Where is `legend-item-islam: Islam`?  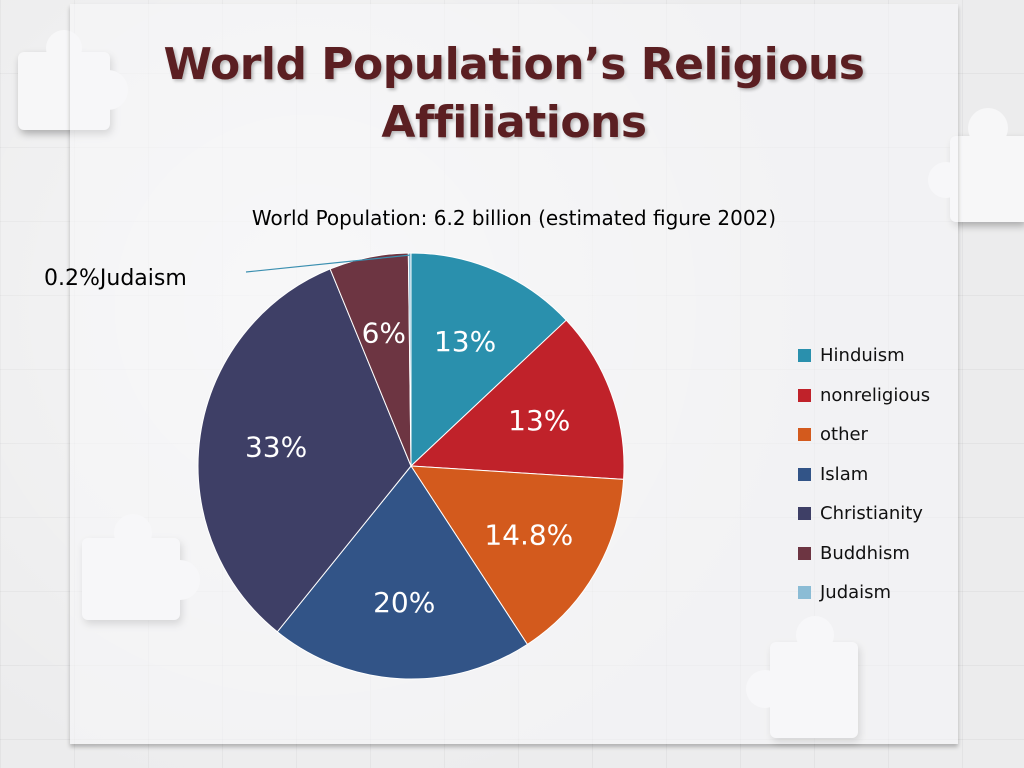 legend-item-islam: Islam is located at coordinates (864, 475).